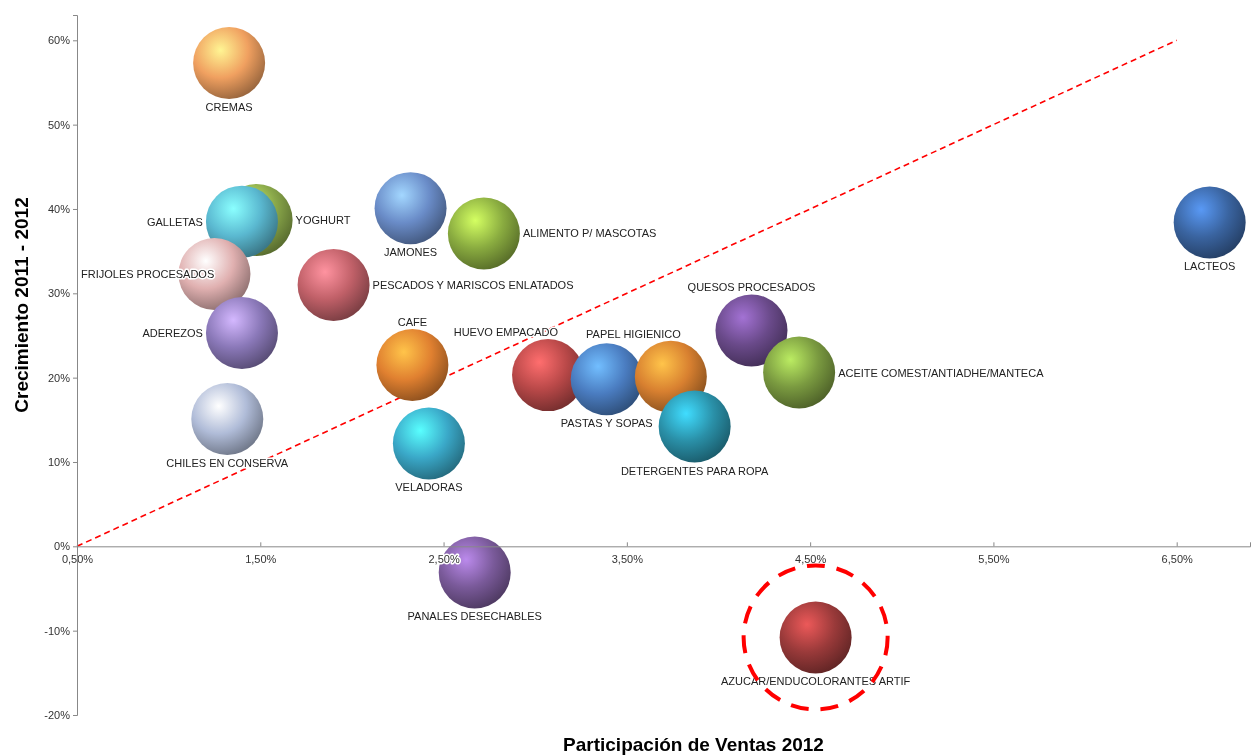  Describe the element at coordinates (506, 332) in the screenshot. I see `series-label: HUEVO EMPACADO` at that location.